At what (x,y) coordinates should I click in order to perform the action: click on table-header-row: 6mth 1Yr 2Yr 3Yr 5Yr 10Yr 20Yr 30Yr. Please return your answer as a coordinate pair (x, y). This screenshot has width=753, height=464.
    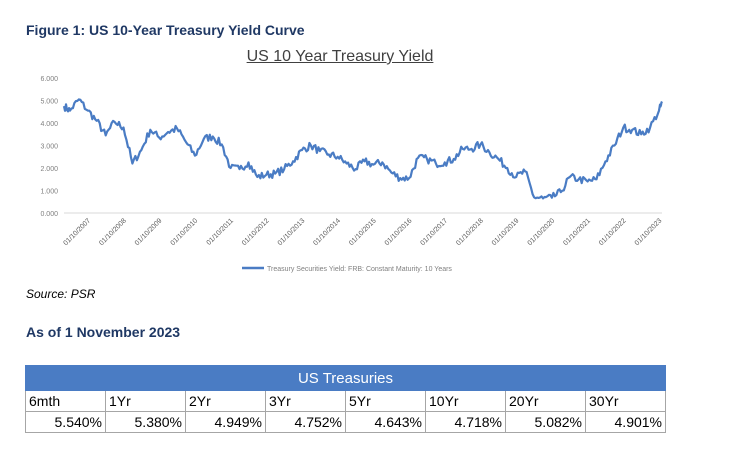
    Looking at the image, I should click on (345, 401).